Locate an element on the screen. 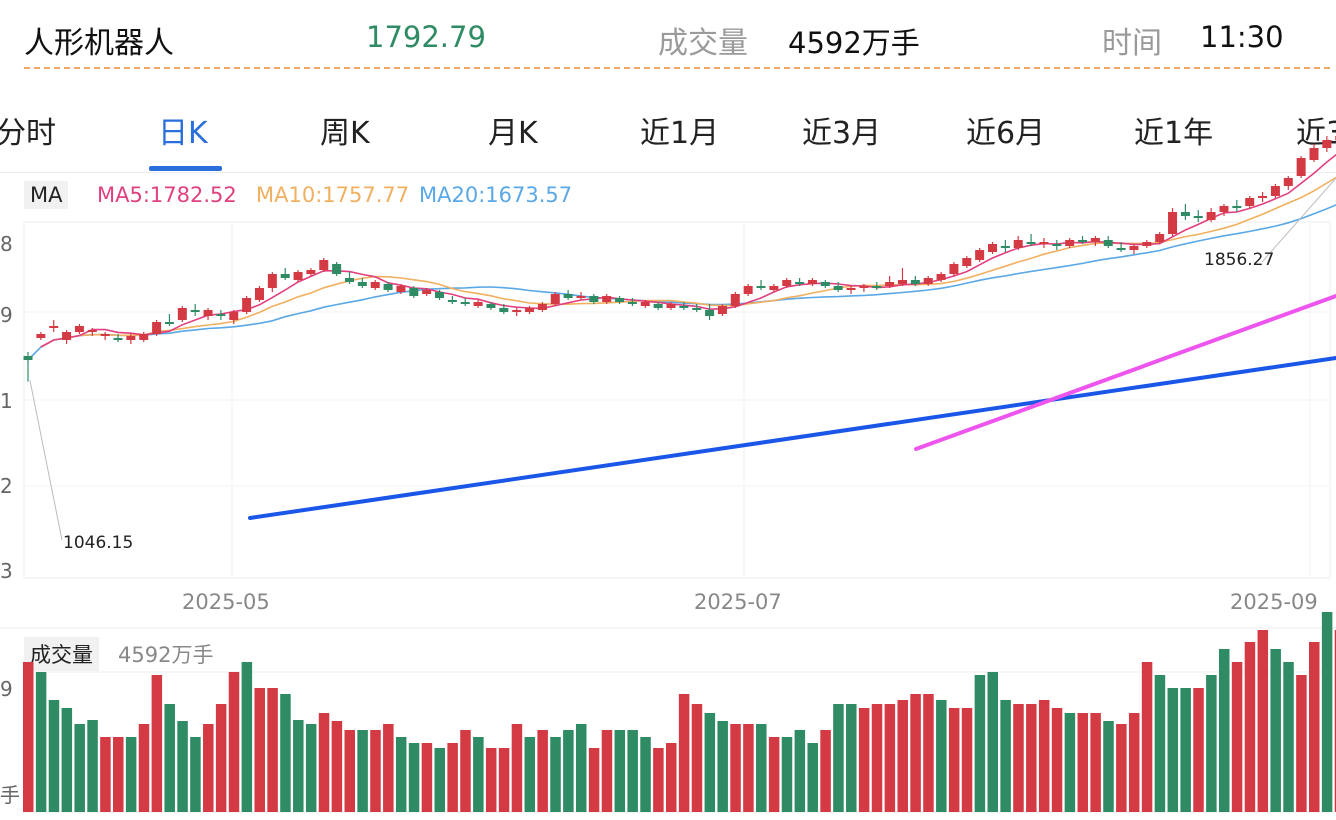 This screenshot has height=820, width=1336. ma5-legend: MA5:1782.52 is located at coordinates (167, 195).